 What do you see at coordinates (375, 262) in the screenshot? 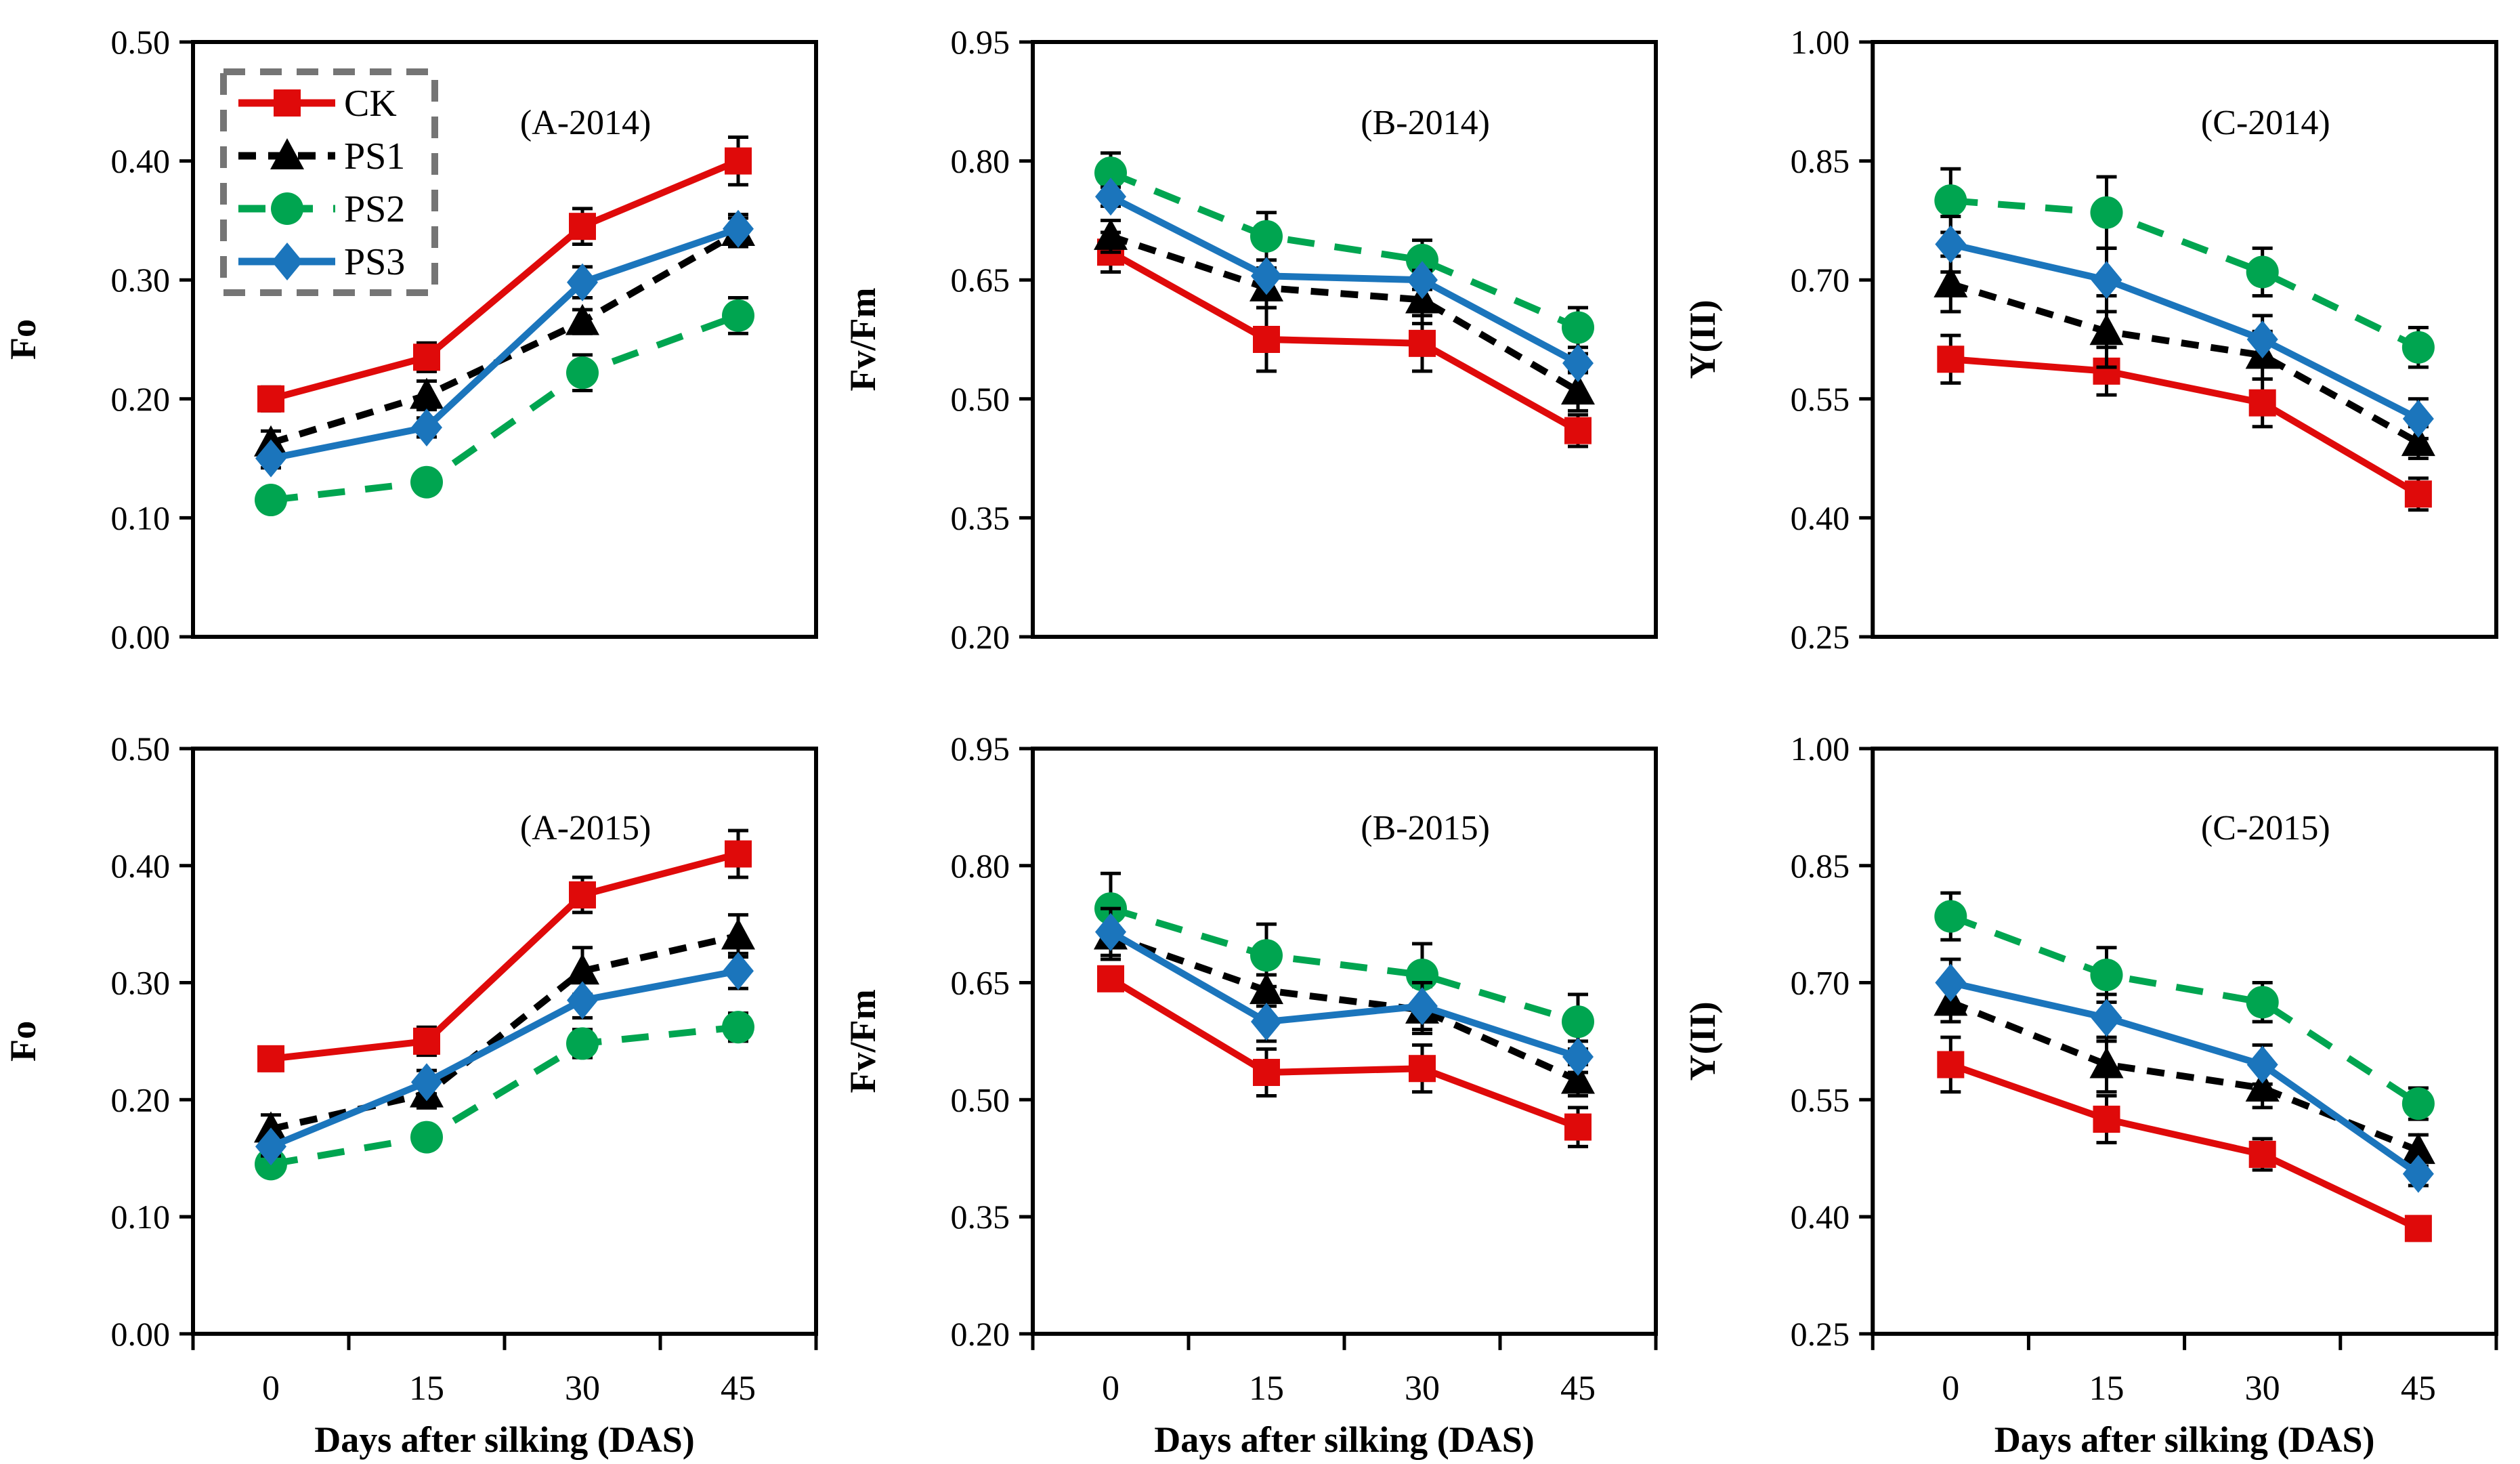
I see `legend-label: PS3` at bounding box center [375, 262].